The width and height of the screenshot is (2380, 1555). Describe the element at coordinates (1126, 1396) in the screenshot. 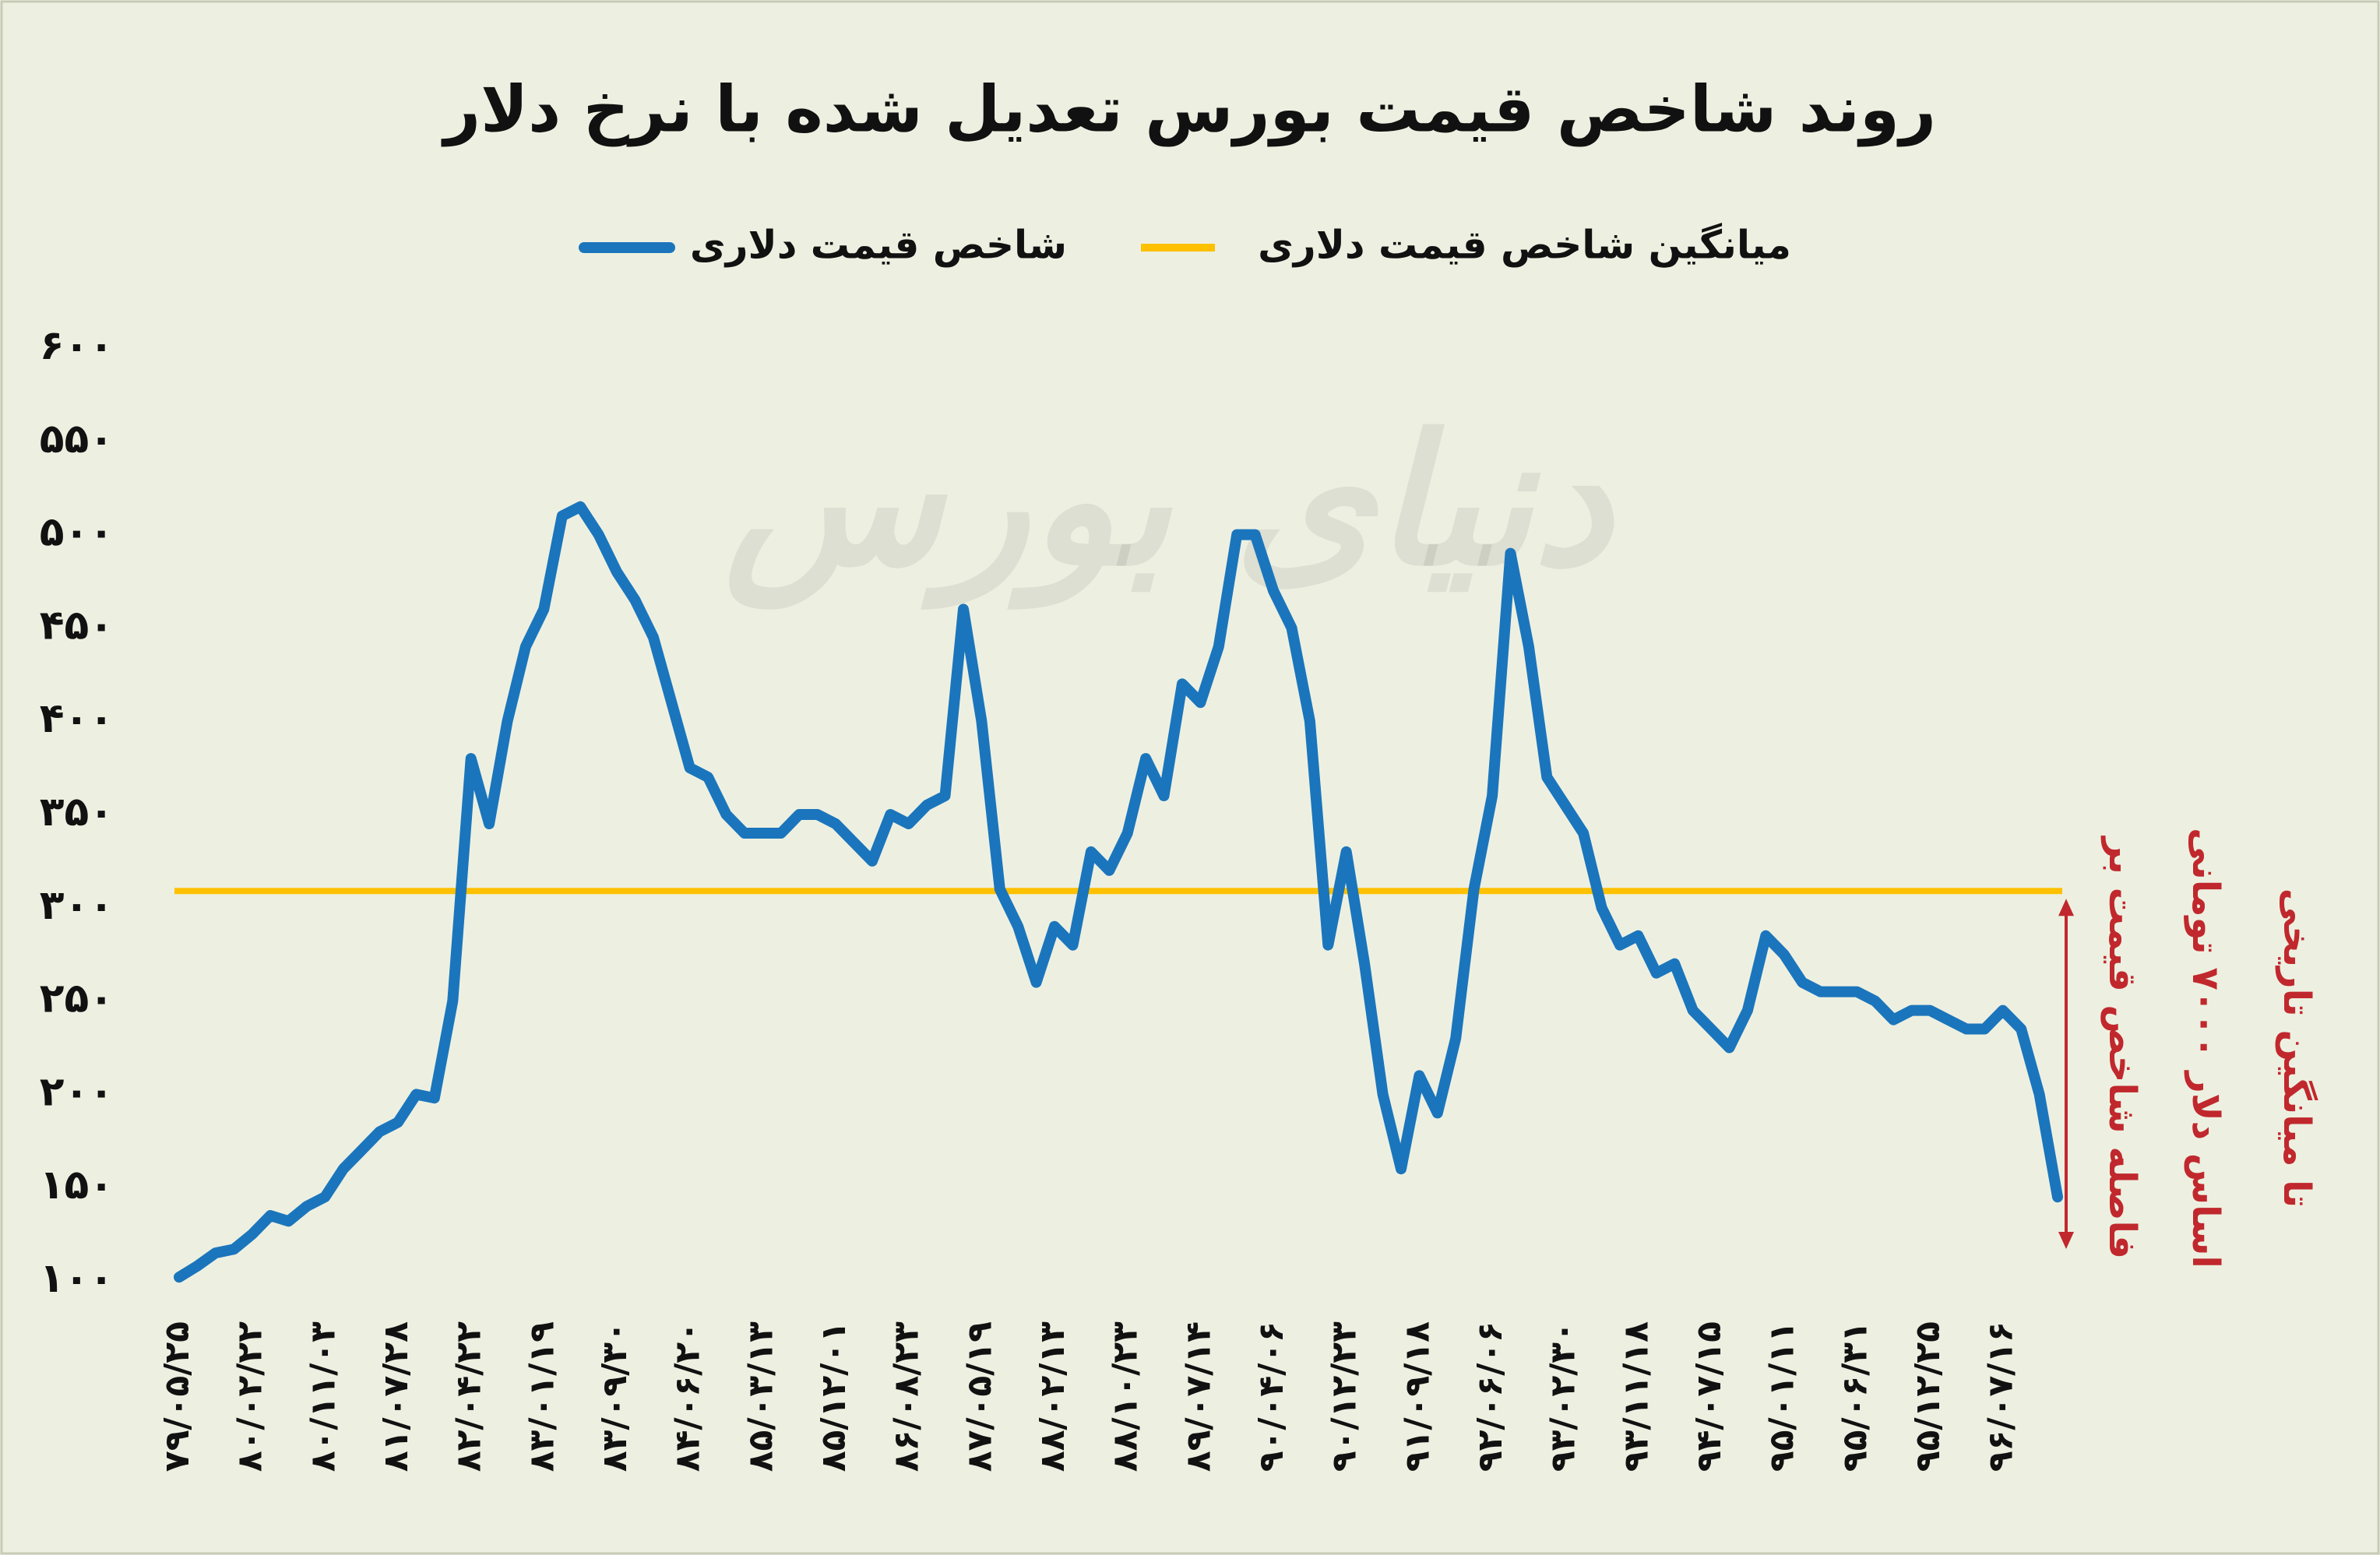

I see `x-tick-label: ۸۸/۱۰/۲۳` at that location.